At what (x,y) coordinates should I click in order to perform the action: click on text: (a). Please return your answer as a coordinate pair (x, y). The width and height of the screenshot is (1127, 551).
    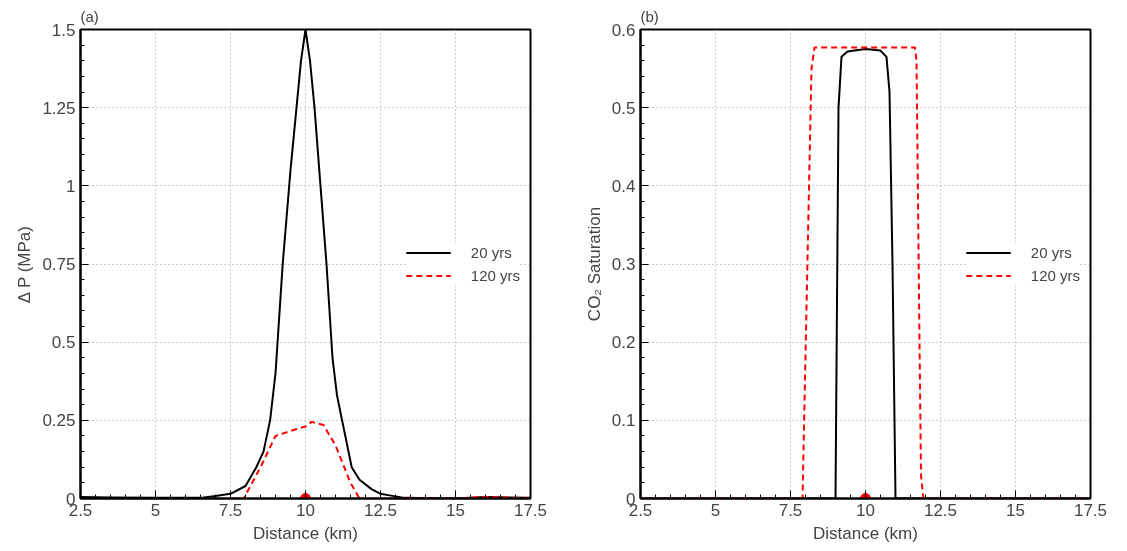
    Looking at the image, I should click on (89, 16).